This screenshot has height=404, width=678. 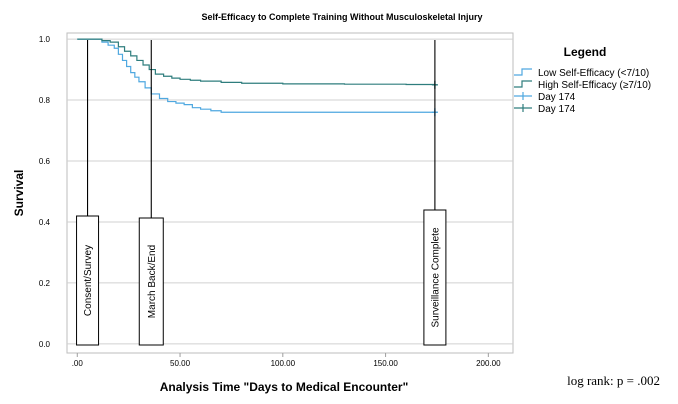 I want to click on legend-label: High Self-Efficacy (≥7/10), so click(x=594, y=85).